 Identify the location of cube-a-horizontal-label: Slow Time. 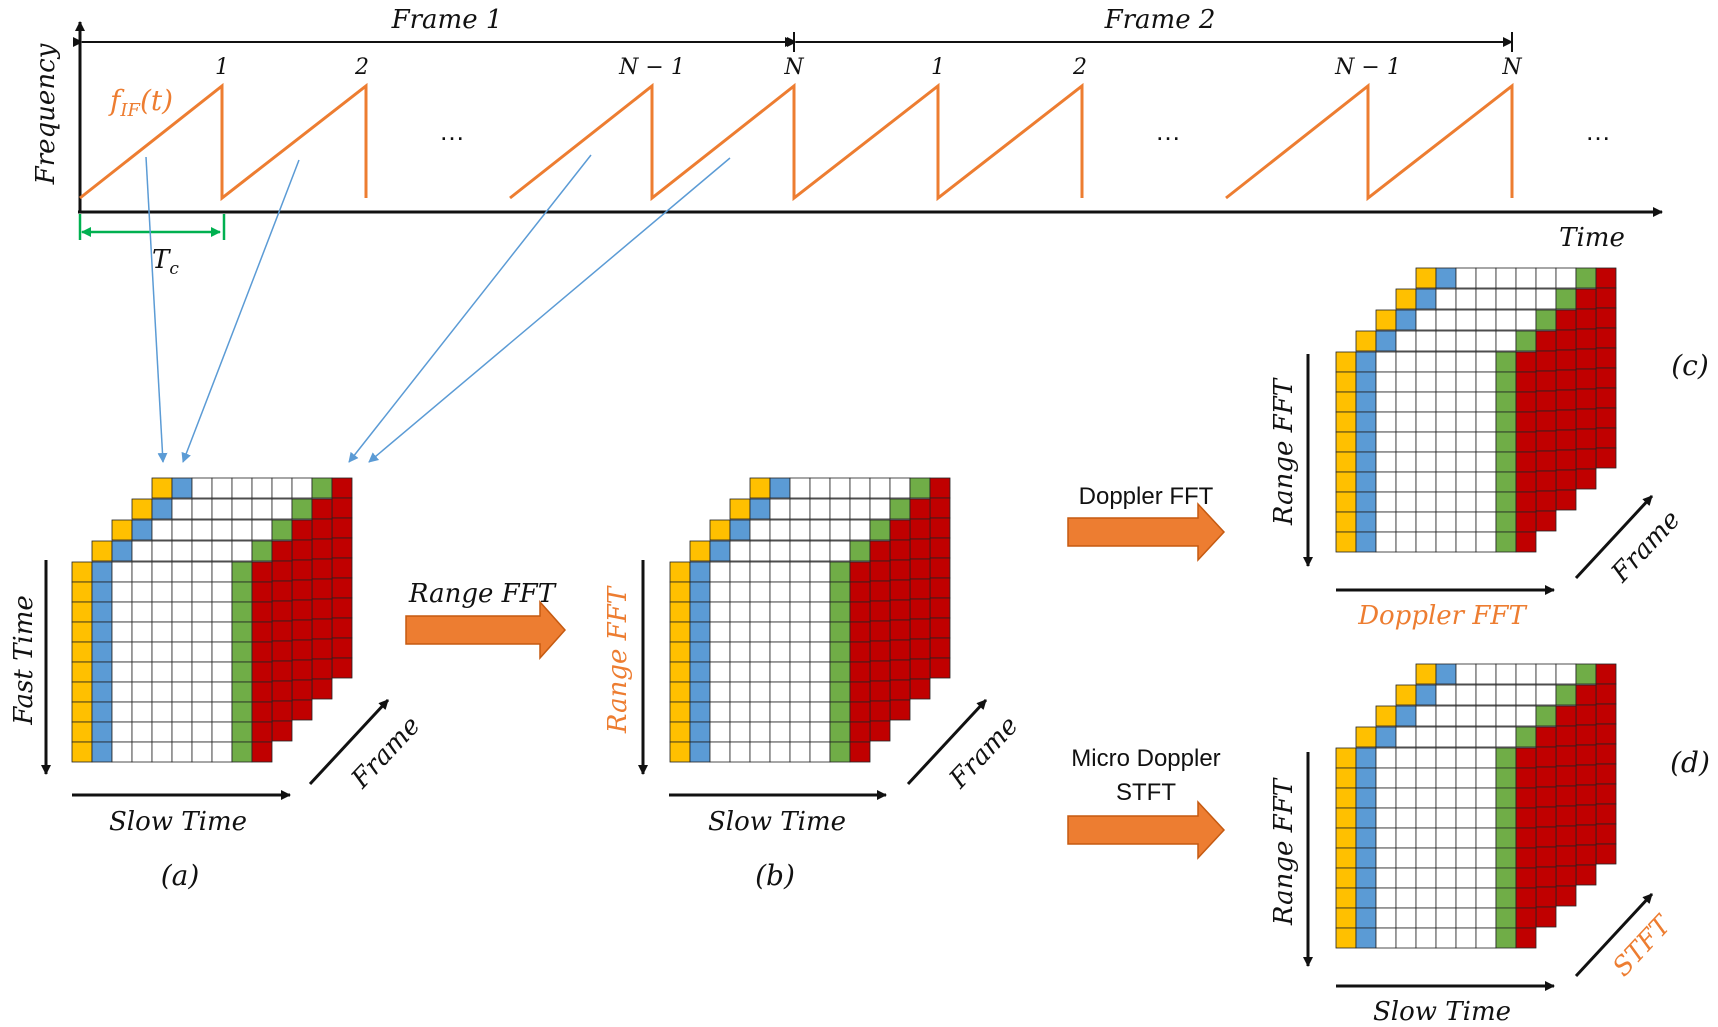
(178, 822).